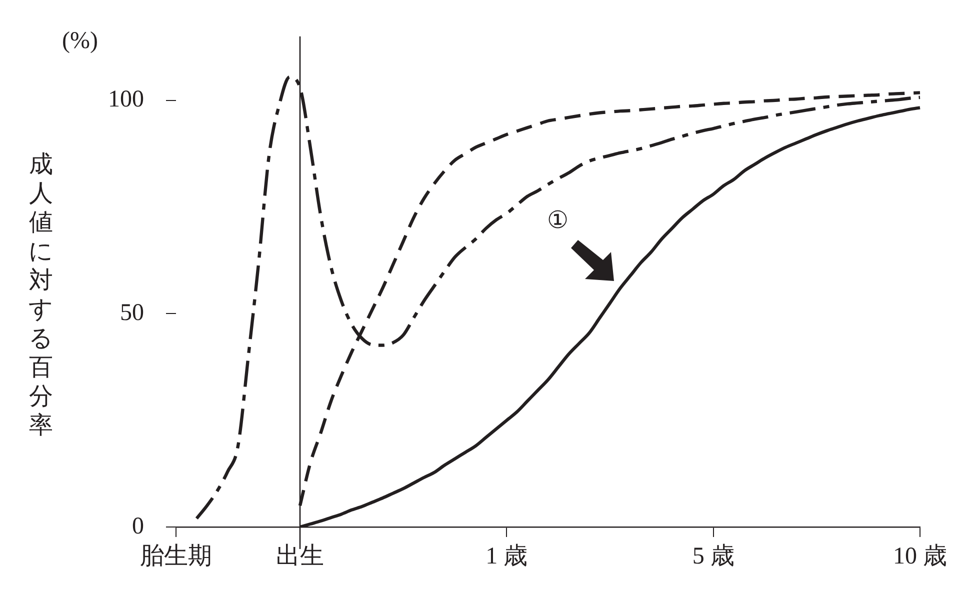 The width and height of the screenshot is (980, 609). Describe the element at coordinates (300, 557) in the screenshot. I see `x-tick-label: 出生` at that location.